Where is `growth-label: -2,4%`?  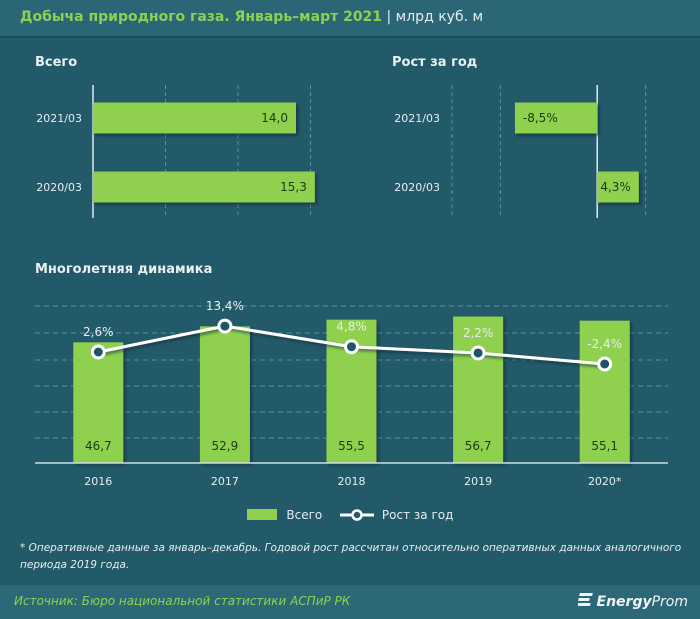
growth-label: -2,4% is located at coordinates (604, 344).